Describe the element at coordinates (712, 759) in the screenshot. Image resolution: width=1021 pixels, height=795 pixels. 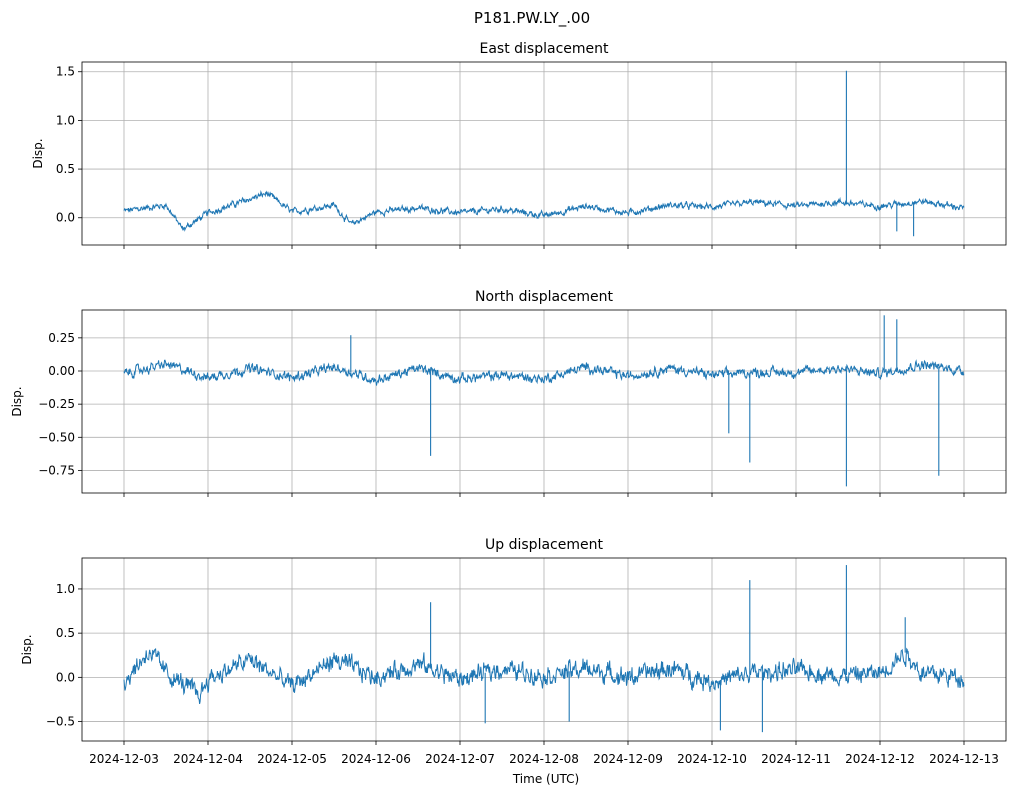
I see `x-tick-label: 2024-12-10` at that location.